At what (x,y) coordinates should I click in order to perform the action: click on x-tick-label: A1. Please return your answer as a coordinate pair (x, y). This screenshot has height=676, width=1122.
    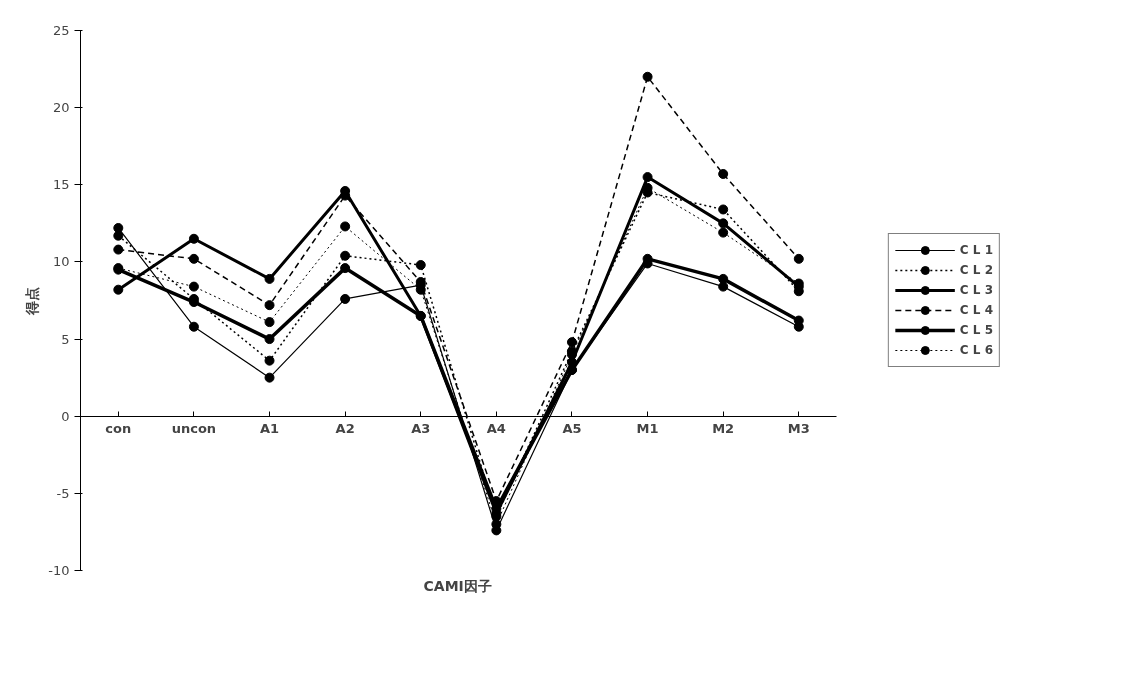
    Looking at the image, I should click on (269, 429).